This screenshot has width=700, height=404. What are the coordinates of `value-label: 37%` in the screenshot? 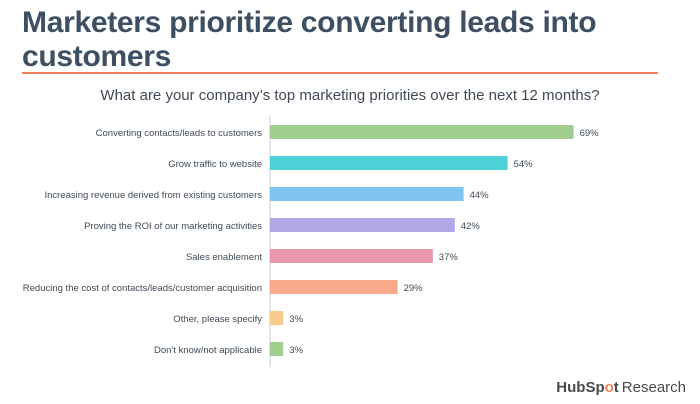 It's located at (449, 257).